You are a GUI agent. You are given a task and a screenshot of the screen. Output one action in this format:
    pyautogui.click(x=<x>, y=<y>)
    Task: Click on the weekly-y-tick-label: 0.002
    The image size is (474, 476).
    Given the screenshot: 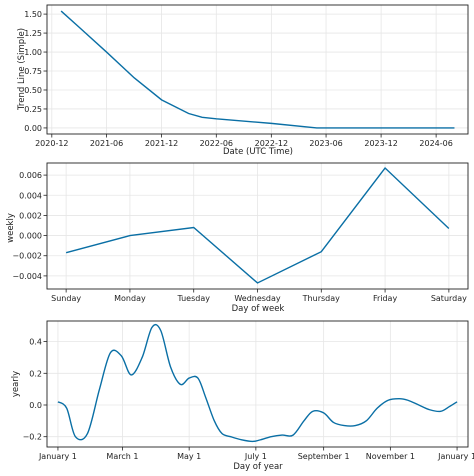 What is the action you would take?
    pyautogui.click(x=30, y=215)
    